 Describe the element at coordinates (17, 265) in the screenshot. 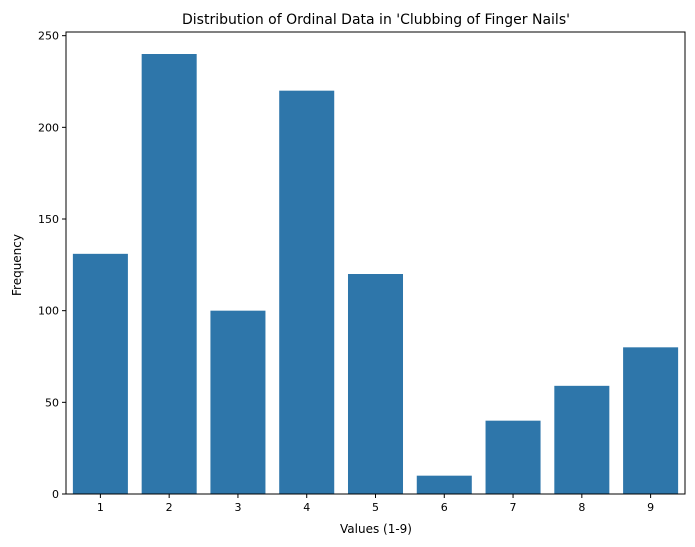

I see `y-axis-label: Frequency` at that location.